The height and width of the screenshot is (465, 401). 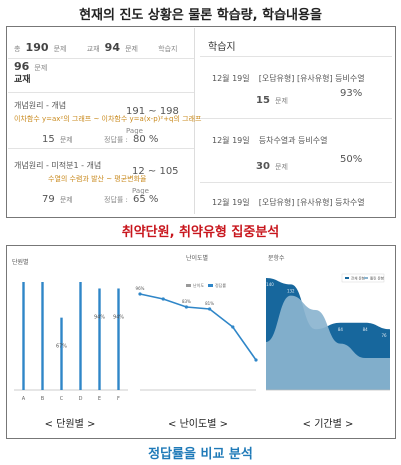 I want to click on data-label: 96%, so click(x=140, y=288).